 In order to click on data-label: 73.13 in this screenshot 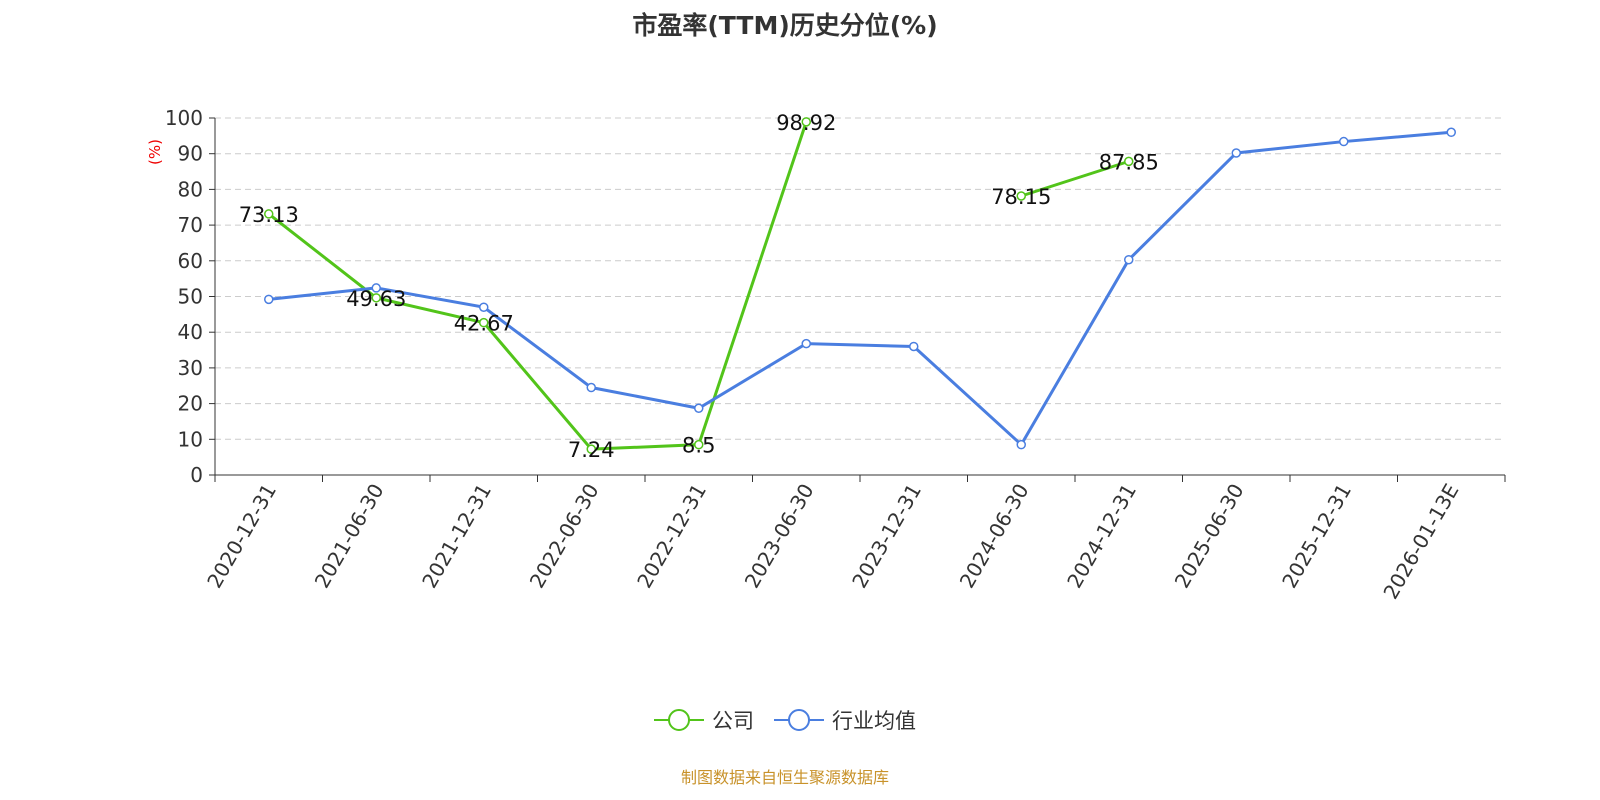, I will do `click(269, 215)`.